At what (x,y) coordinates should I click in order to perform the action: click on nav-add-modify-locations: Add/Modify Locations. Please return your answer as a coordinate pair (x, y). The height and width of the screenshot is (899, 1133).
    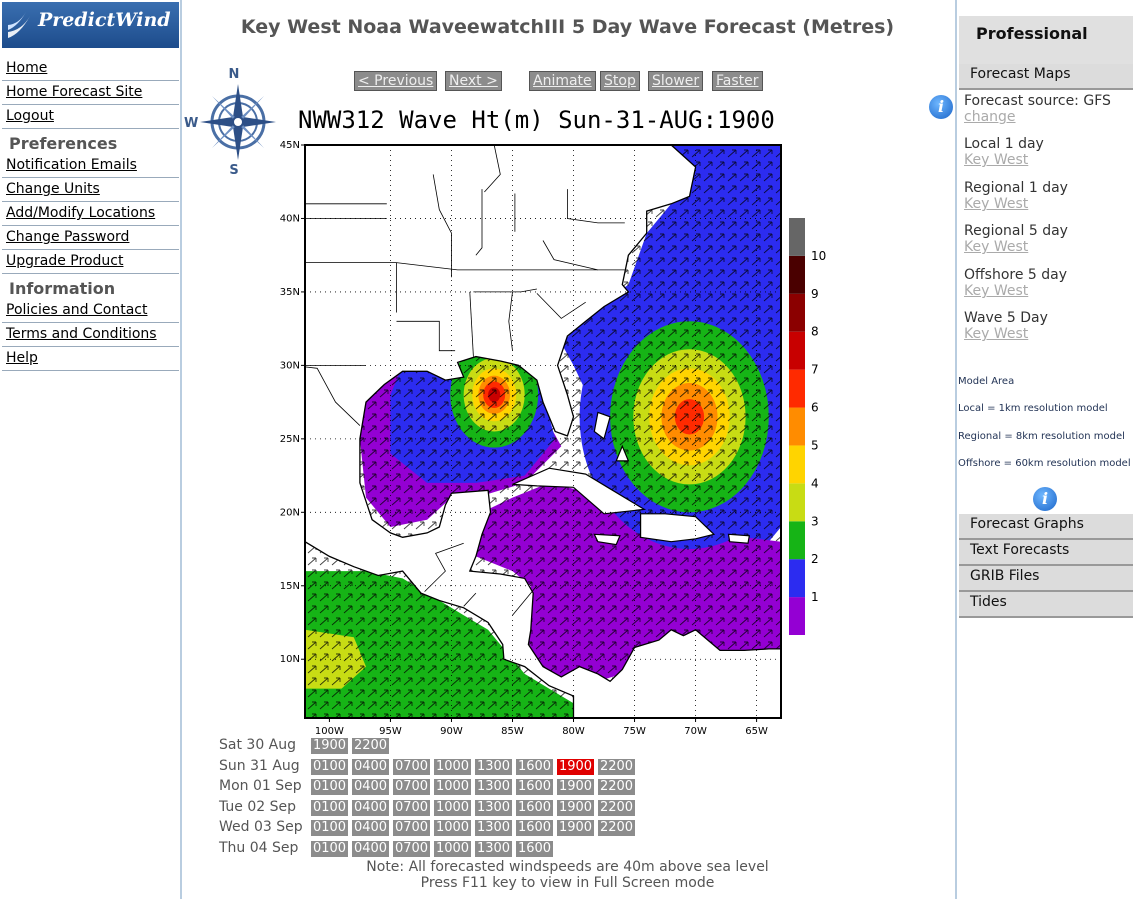
    Looking at the image, I should click on (81, 213).